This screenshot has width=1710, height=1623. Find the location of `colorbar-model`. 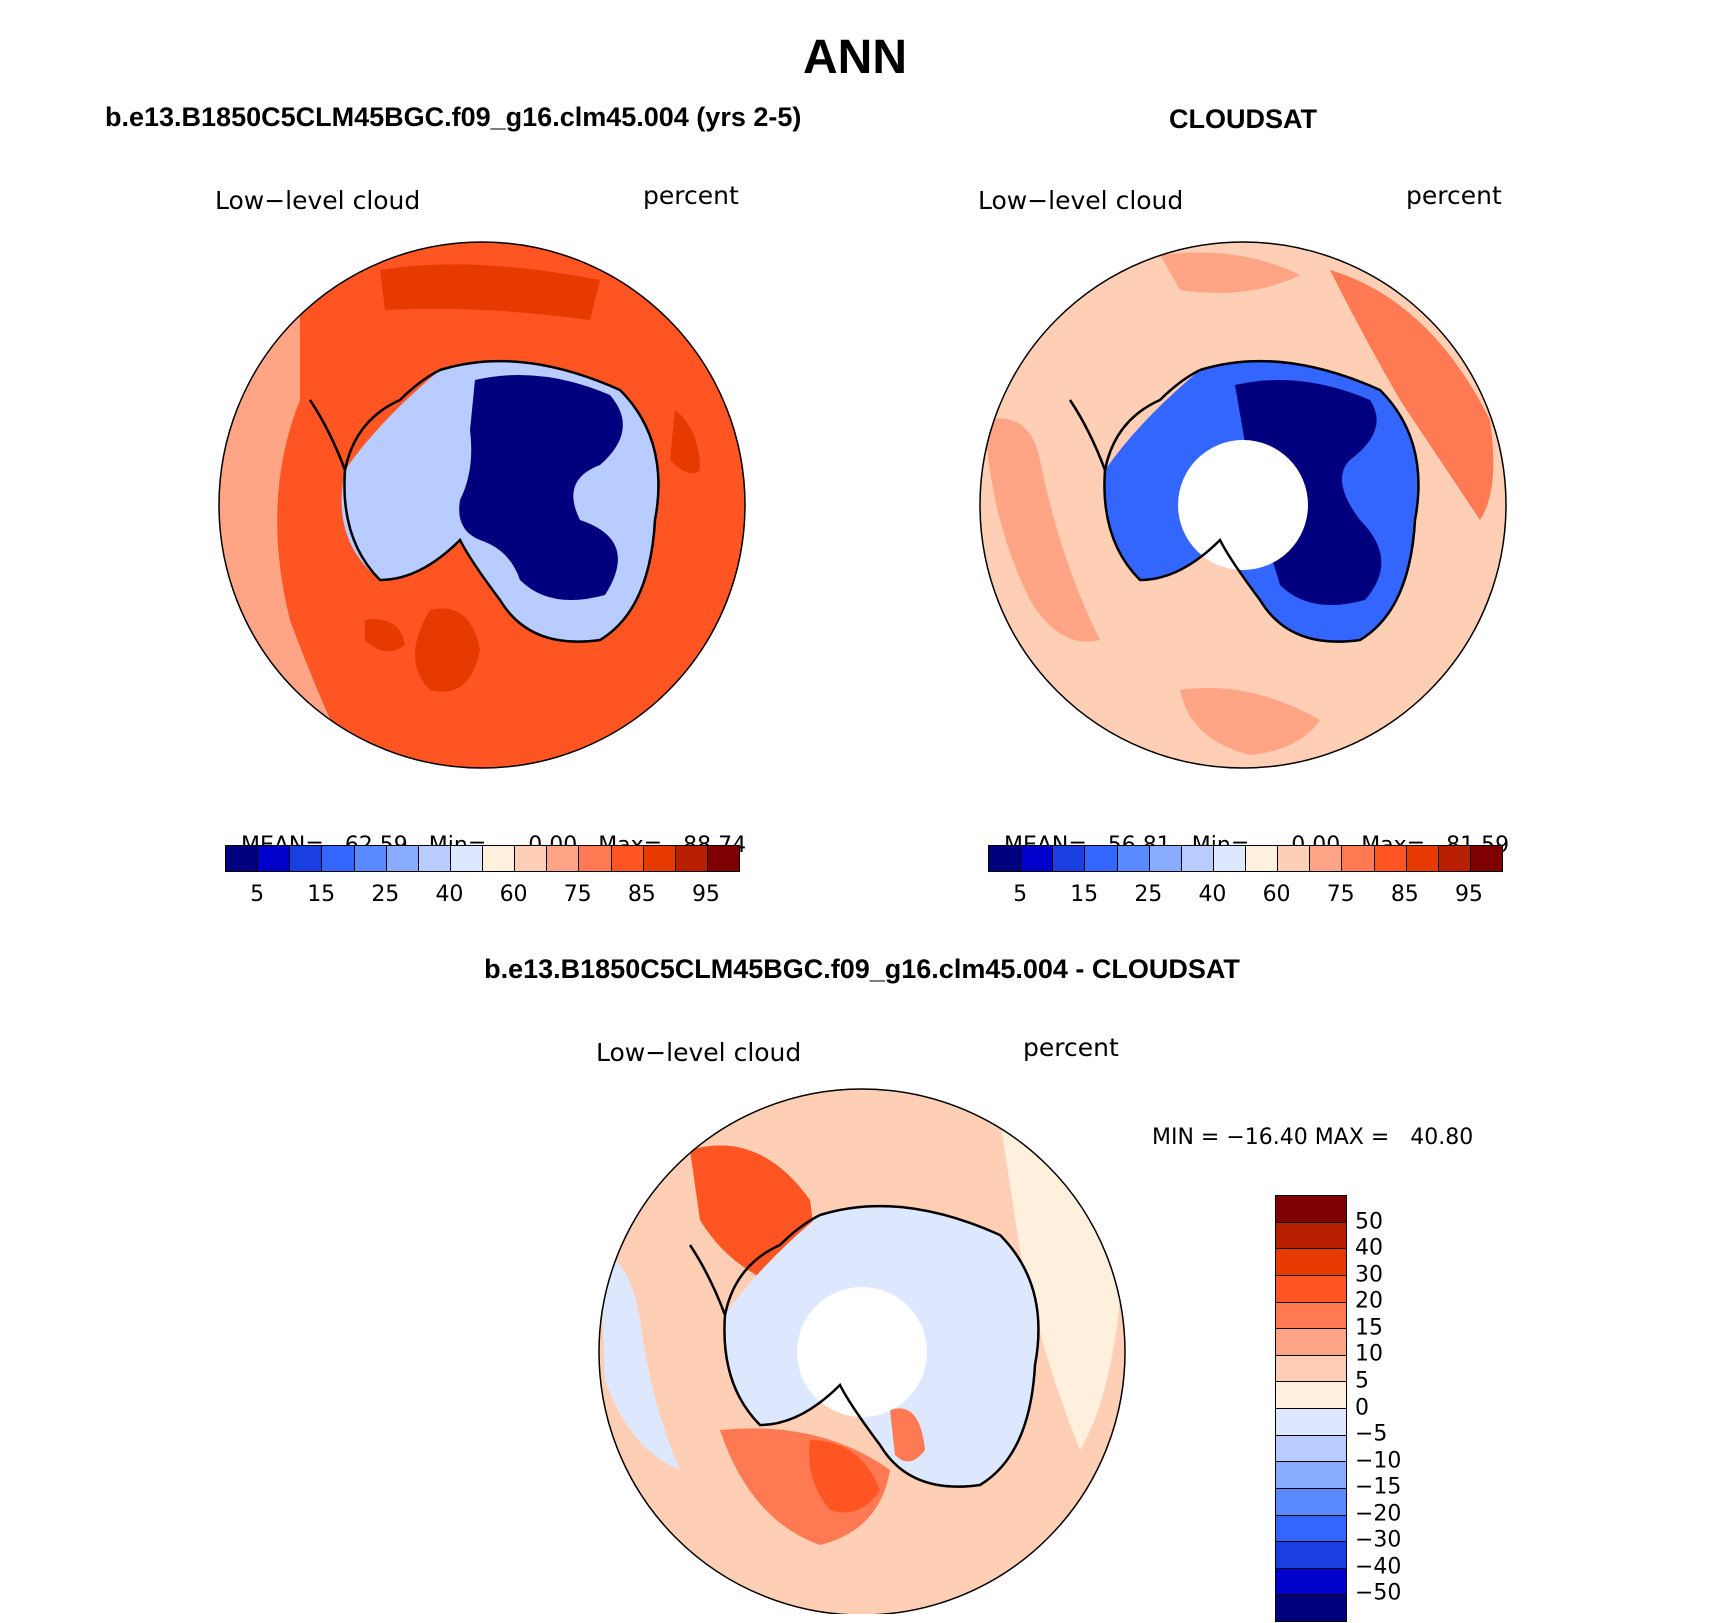

colorbar-model is located at coordinates (482, 858).